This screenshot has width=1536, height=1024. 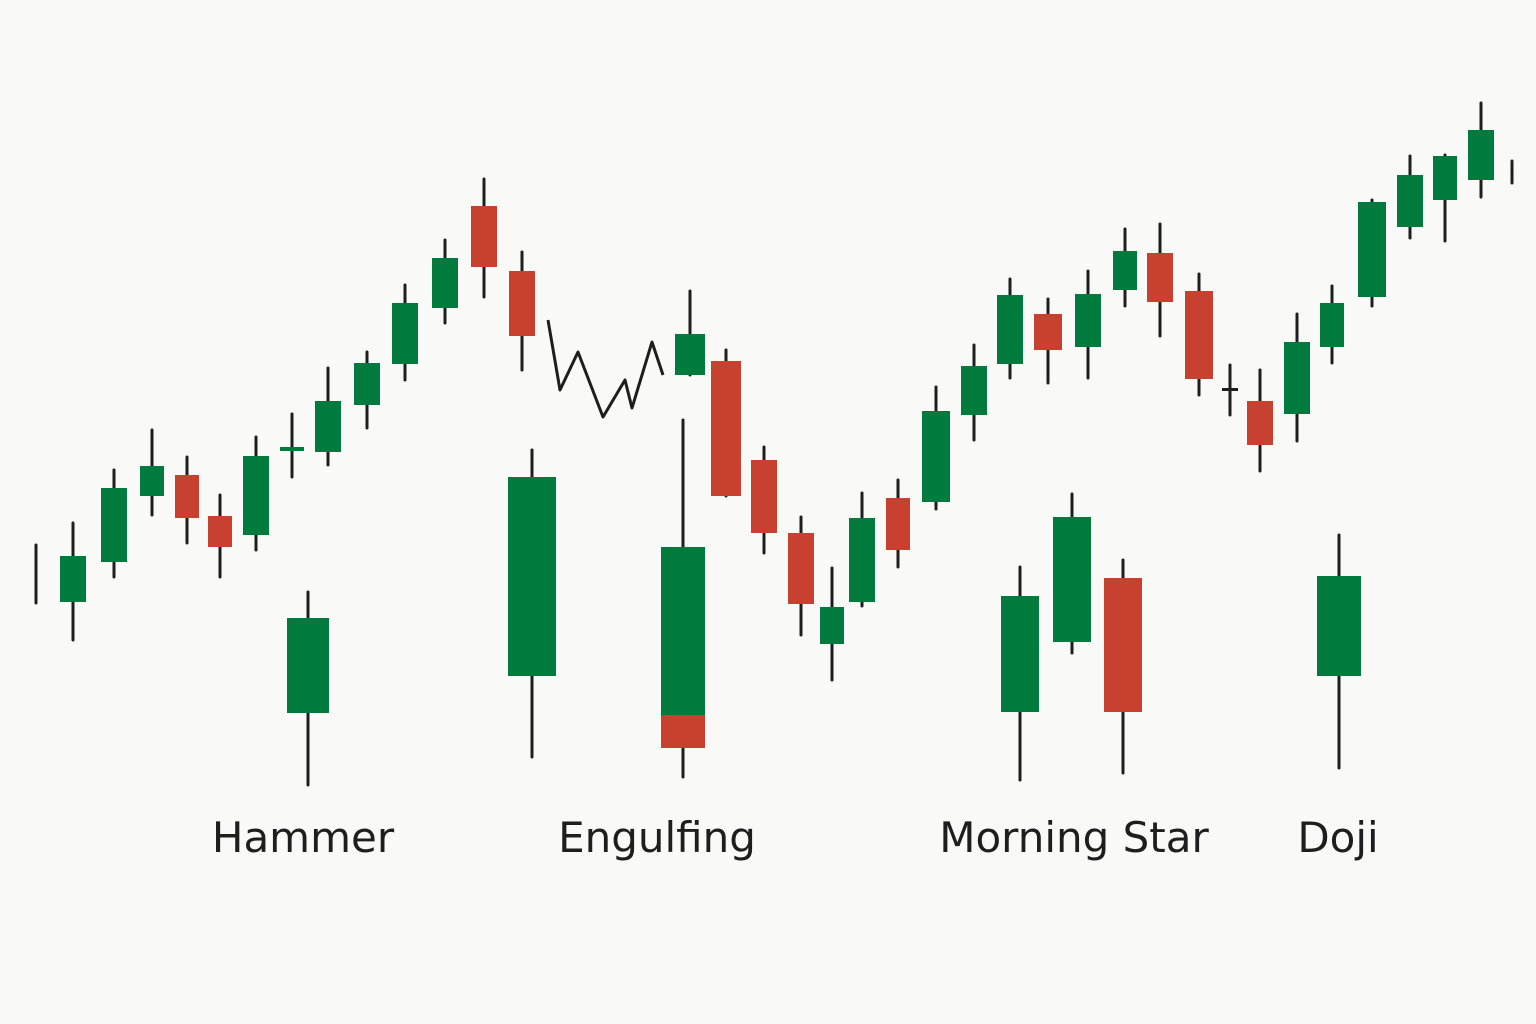 I want to click on pattern-label: Doji, so click(x=1337, y=837).